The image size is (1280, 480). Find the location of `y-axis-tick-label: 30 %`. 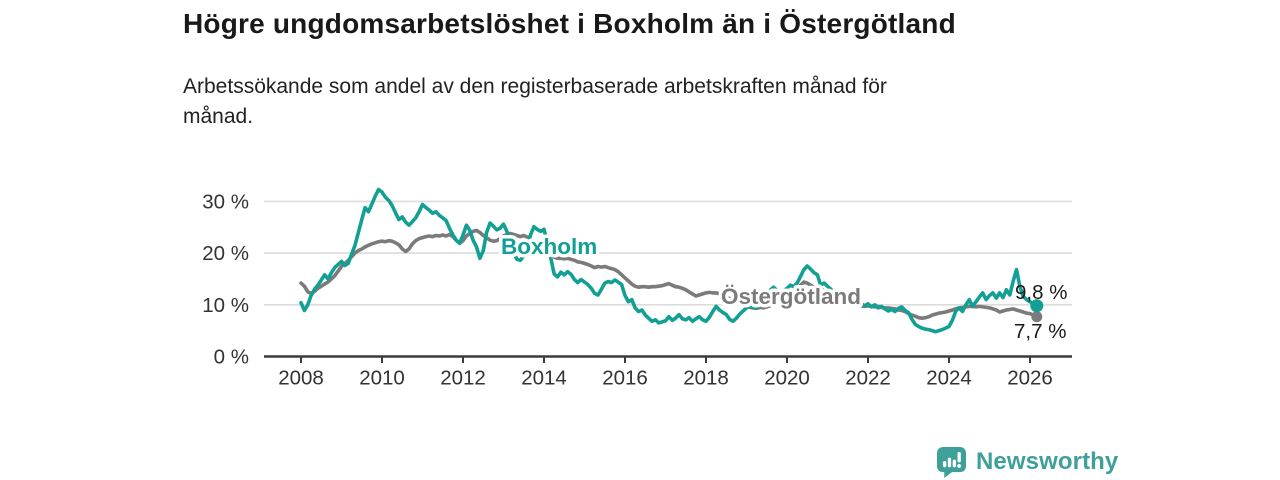

y-axis-tick-label: 30 % is located at coordinates (225, 201).